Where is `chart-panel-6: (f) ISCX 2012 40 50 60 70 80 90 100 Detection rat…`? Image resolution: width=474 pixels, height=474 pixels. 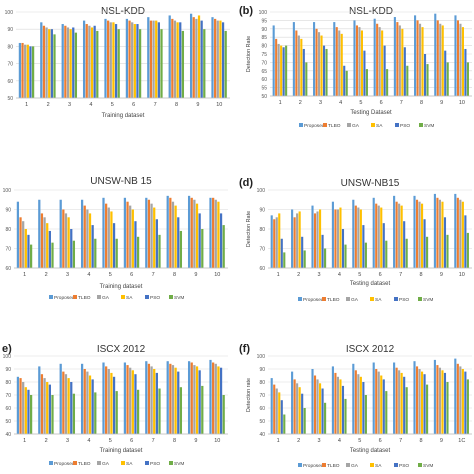 chart-panel-6: (f) ISCX 2012 40 50 60 70 80 90 100 Detection rat… is located at coordinates (355, 406).